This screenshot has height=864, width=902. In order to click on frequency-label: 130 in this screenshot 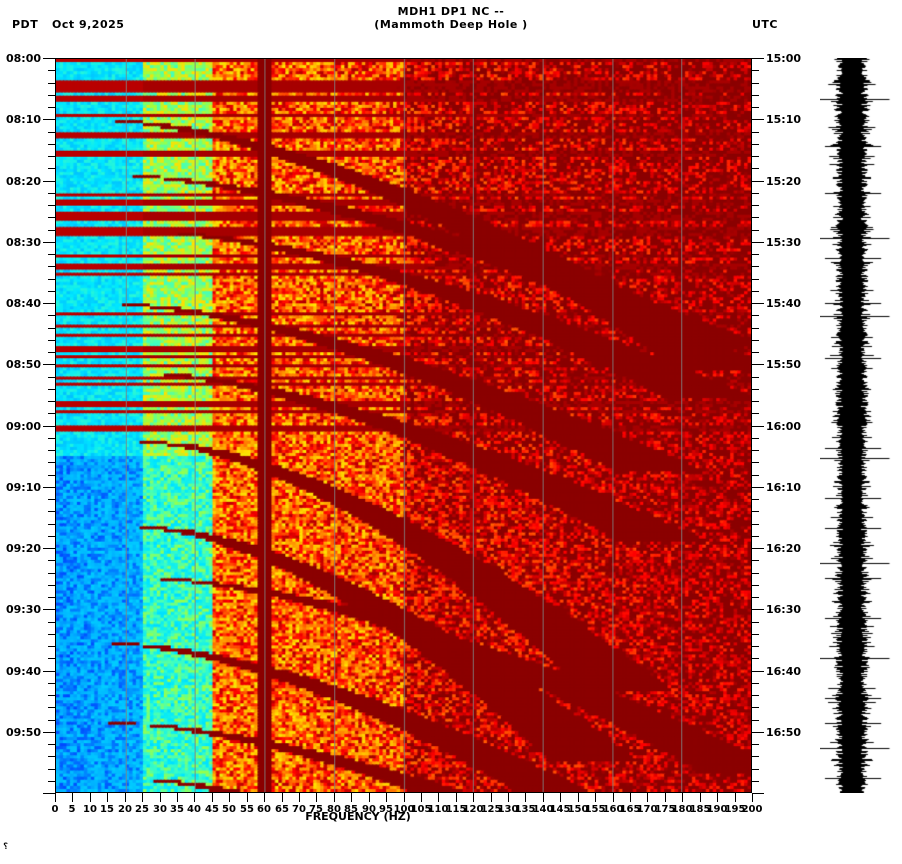, I will do `click(508, 809)`.